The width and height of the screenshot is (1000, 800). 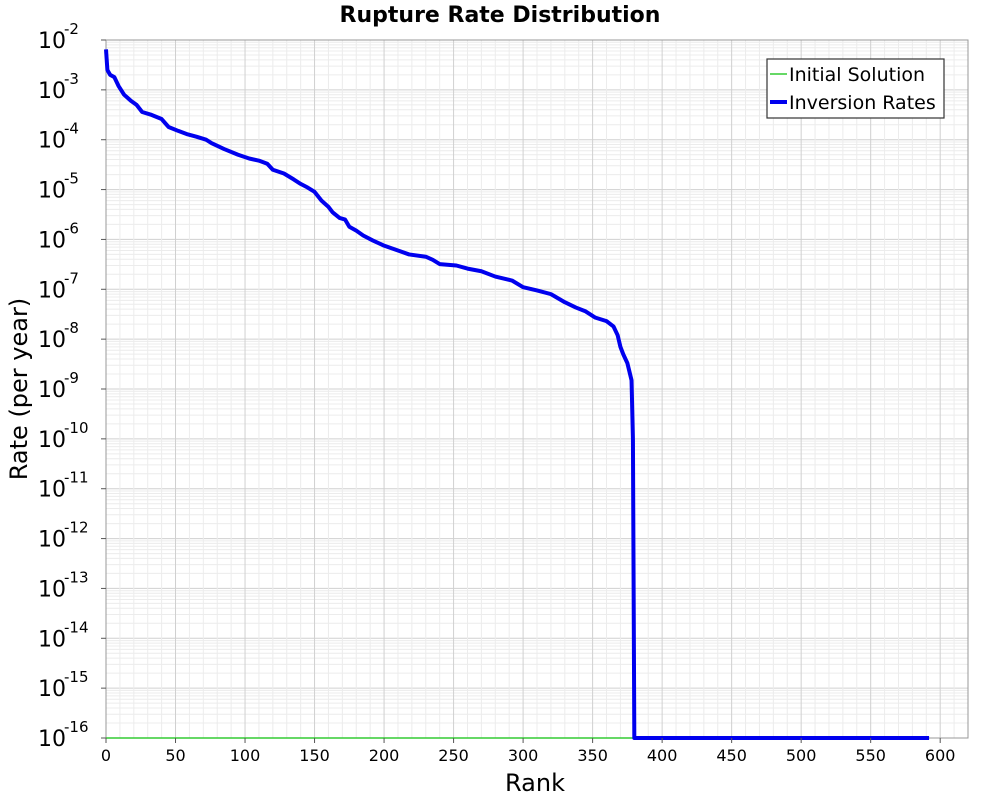 I want to click on x-tick-label: 50, so click(x=175, y=755).